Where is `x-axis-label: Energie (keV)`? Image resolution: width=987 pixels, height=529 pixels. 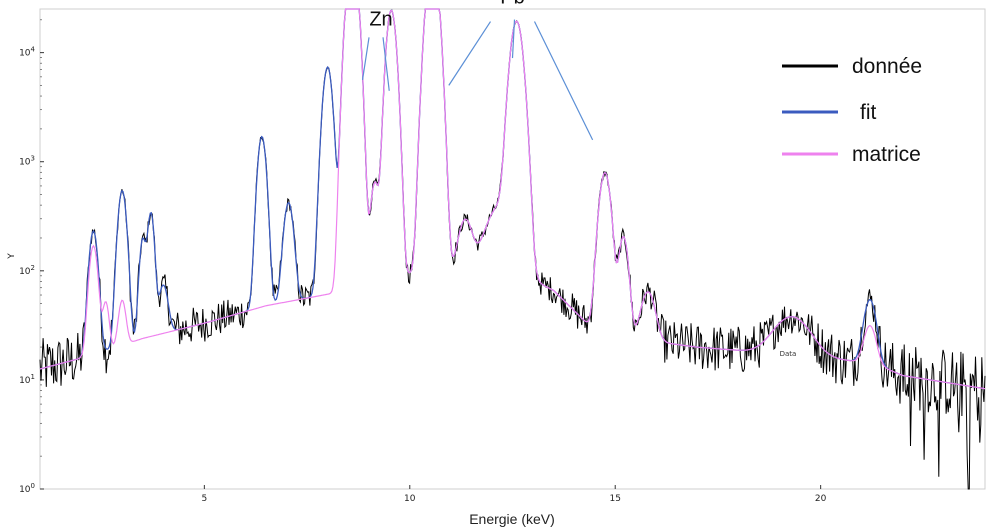 x-axis-label: Energie (keV) is located at coordinates (512, 519).